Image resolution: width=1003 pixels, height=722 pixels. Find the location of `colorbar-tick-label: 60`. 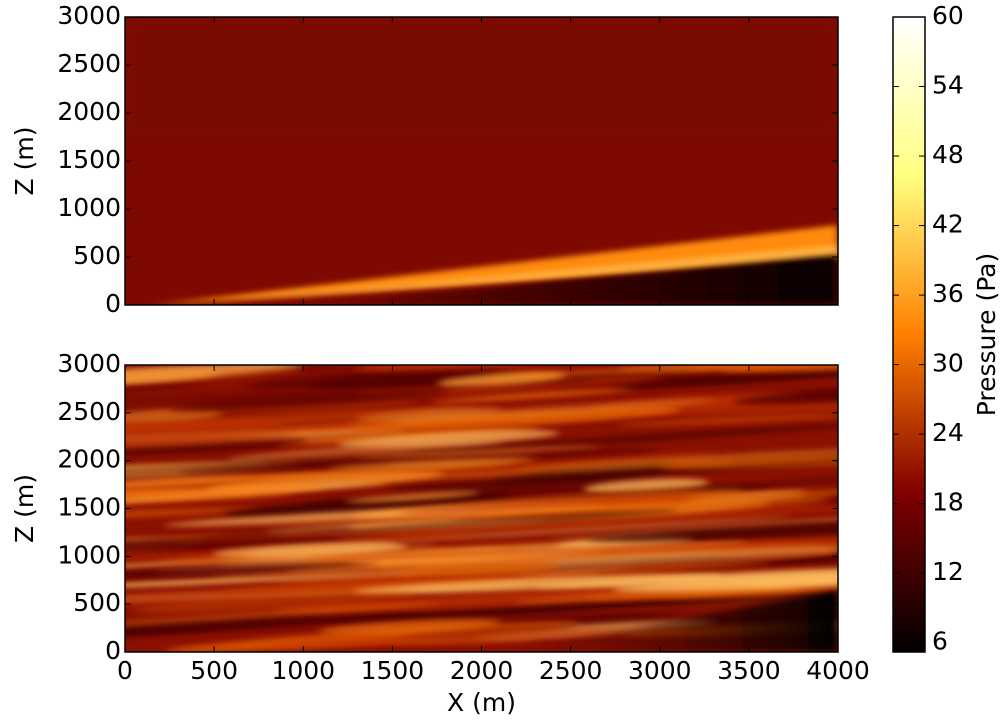

colorbar-tick-label: 60 is located at coordinates (948, 15).